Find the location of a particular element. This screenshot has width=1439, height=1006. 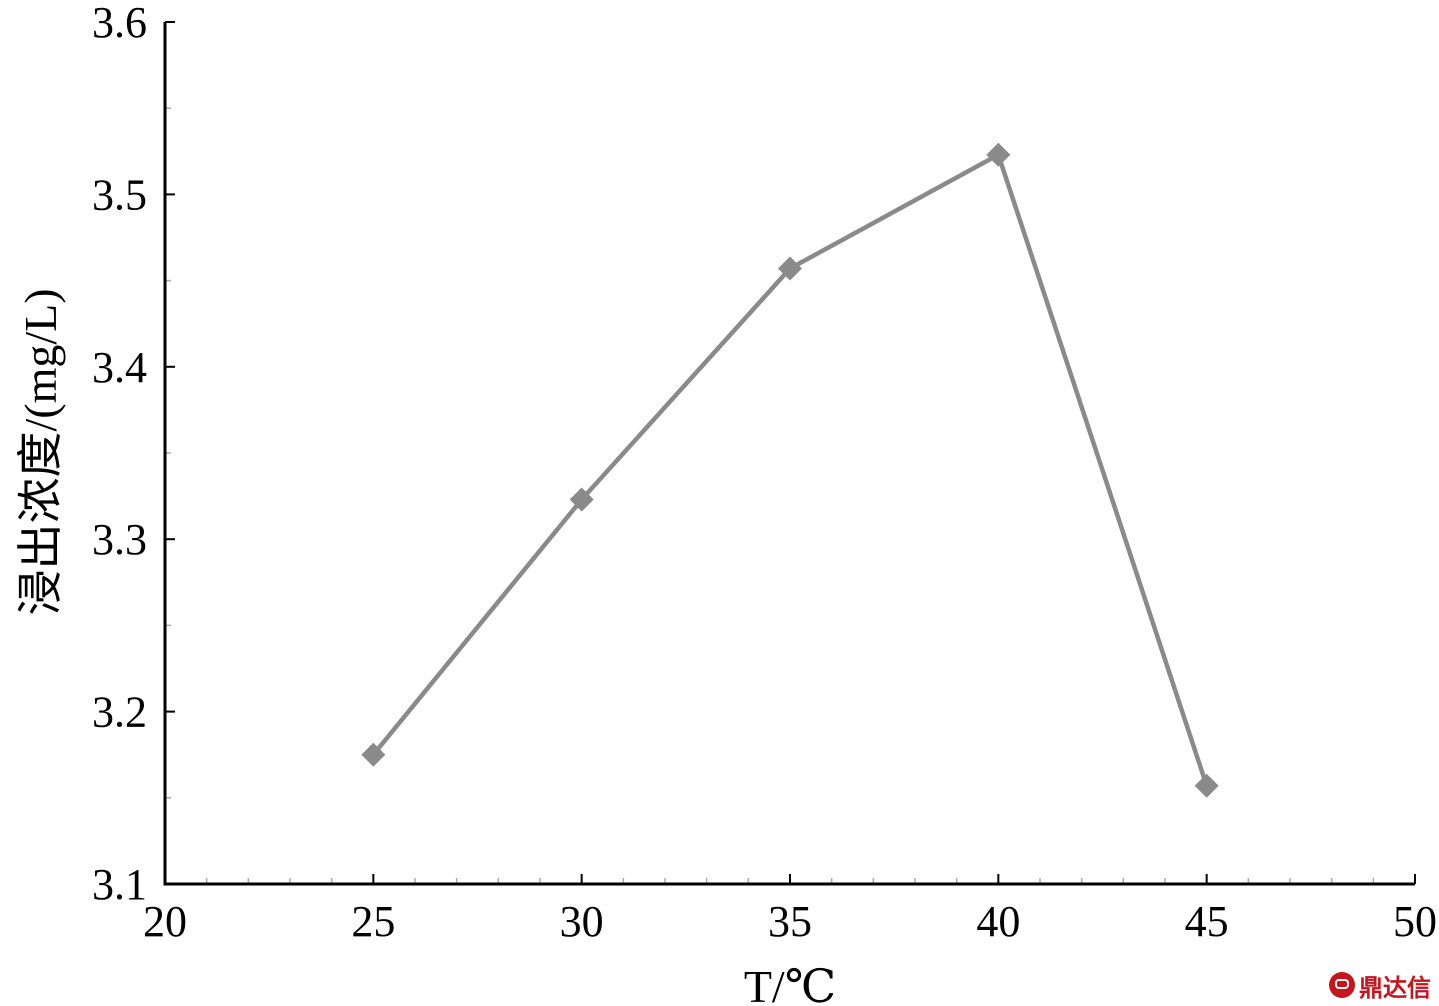

x-tick-label: 25 is located at coordinates (373, 921).